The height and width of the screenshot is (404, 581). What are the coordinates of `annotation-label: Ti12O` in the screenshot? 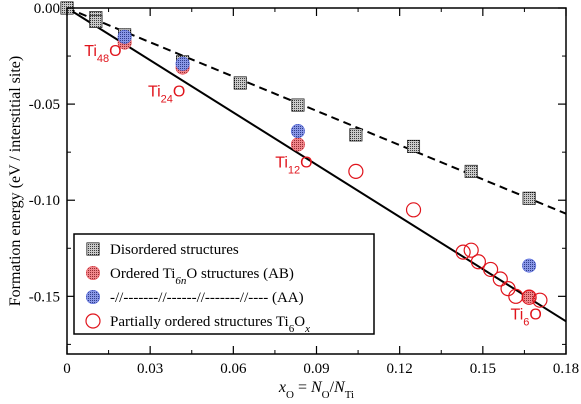 It's located at (293, 166).